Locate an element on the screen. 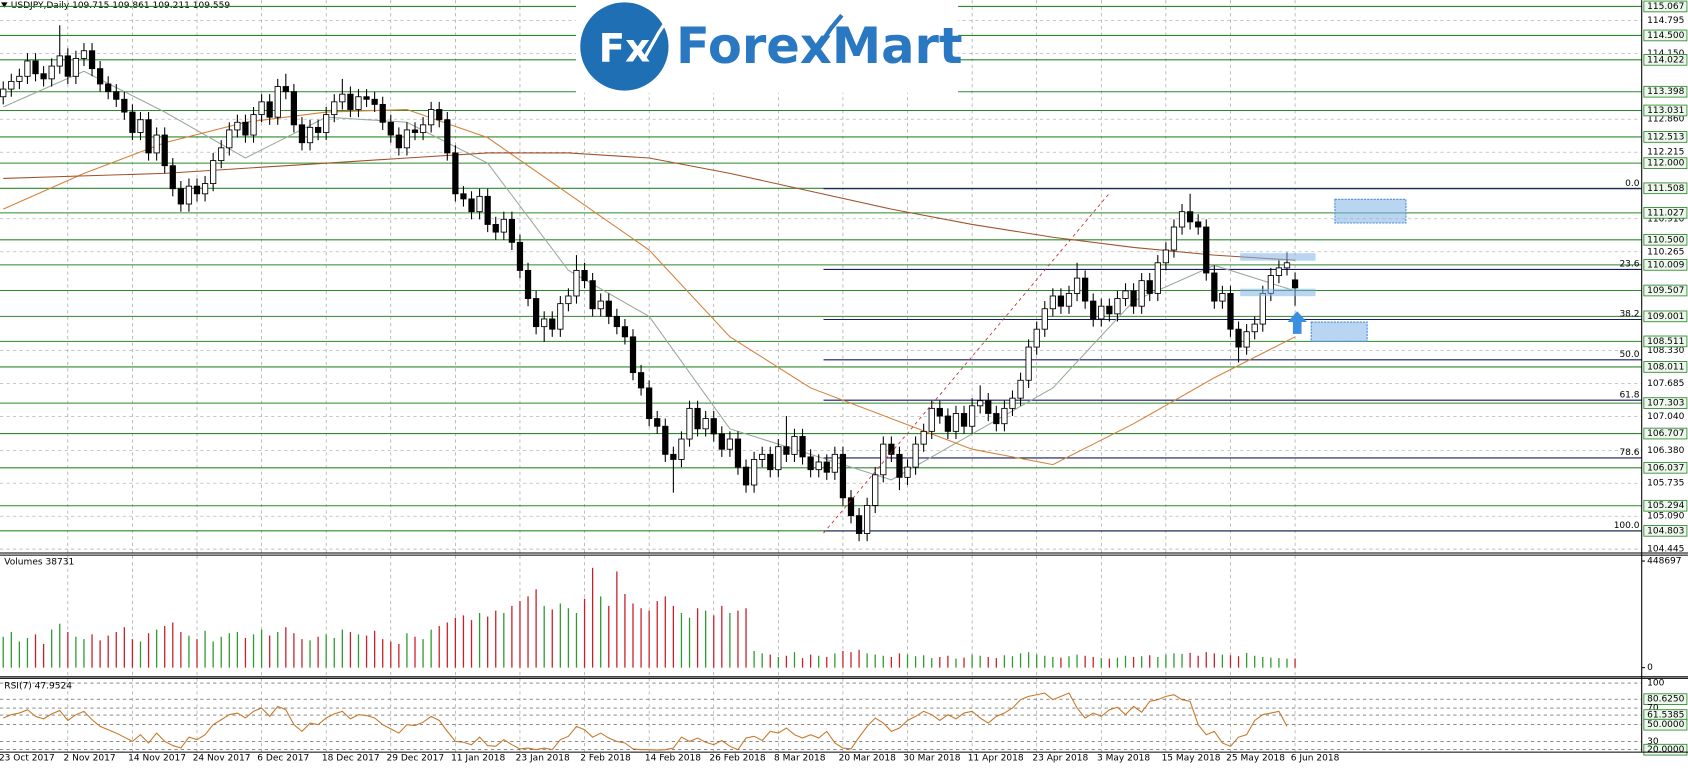 The image size is (1688, 769). x-tick-label: 6 Jun 2018 is located at coordinates (1315, 759).